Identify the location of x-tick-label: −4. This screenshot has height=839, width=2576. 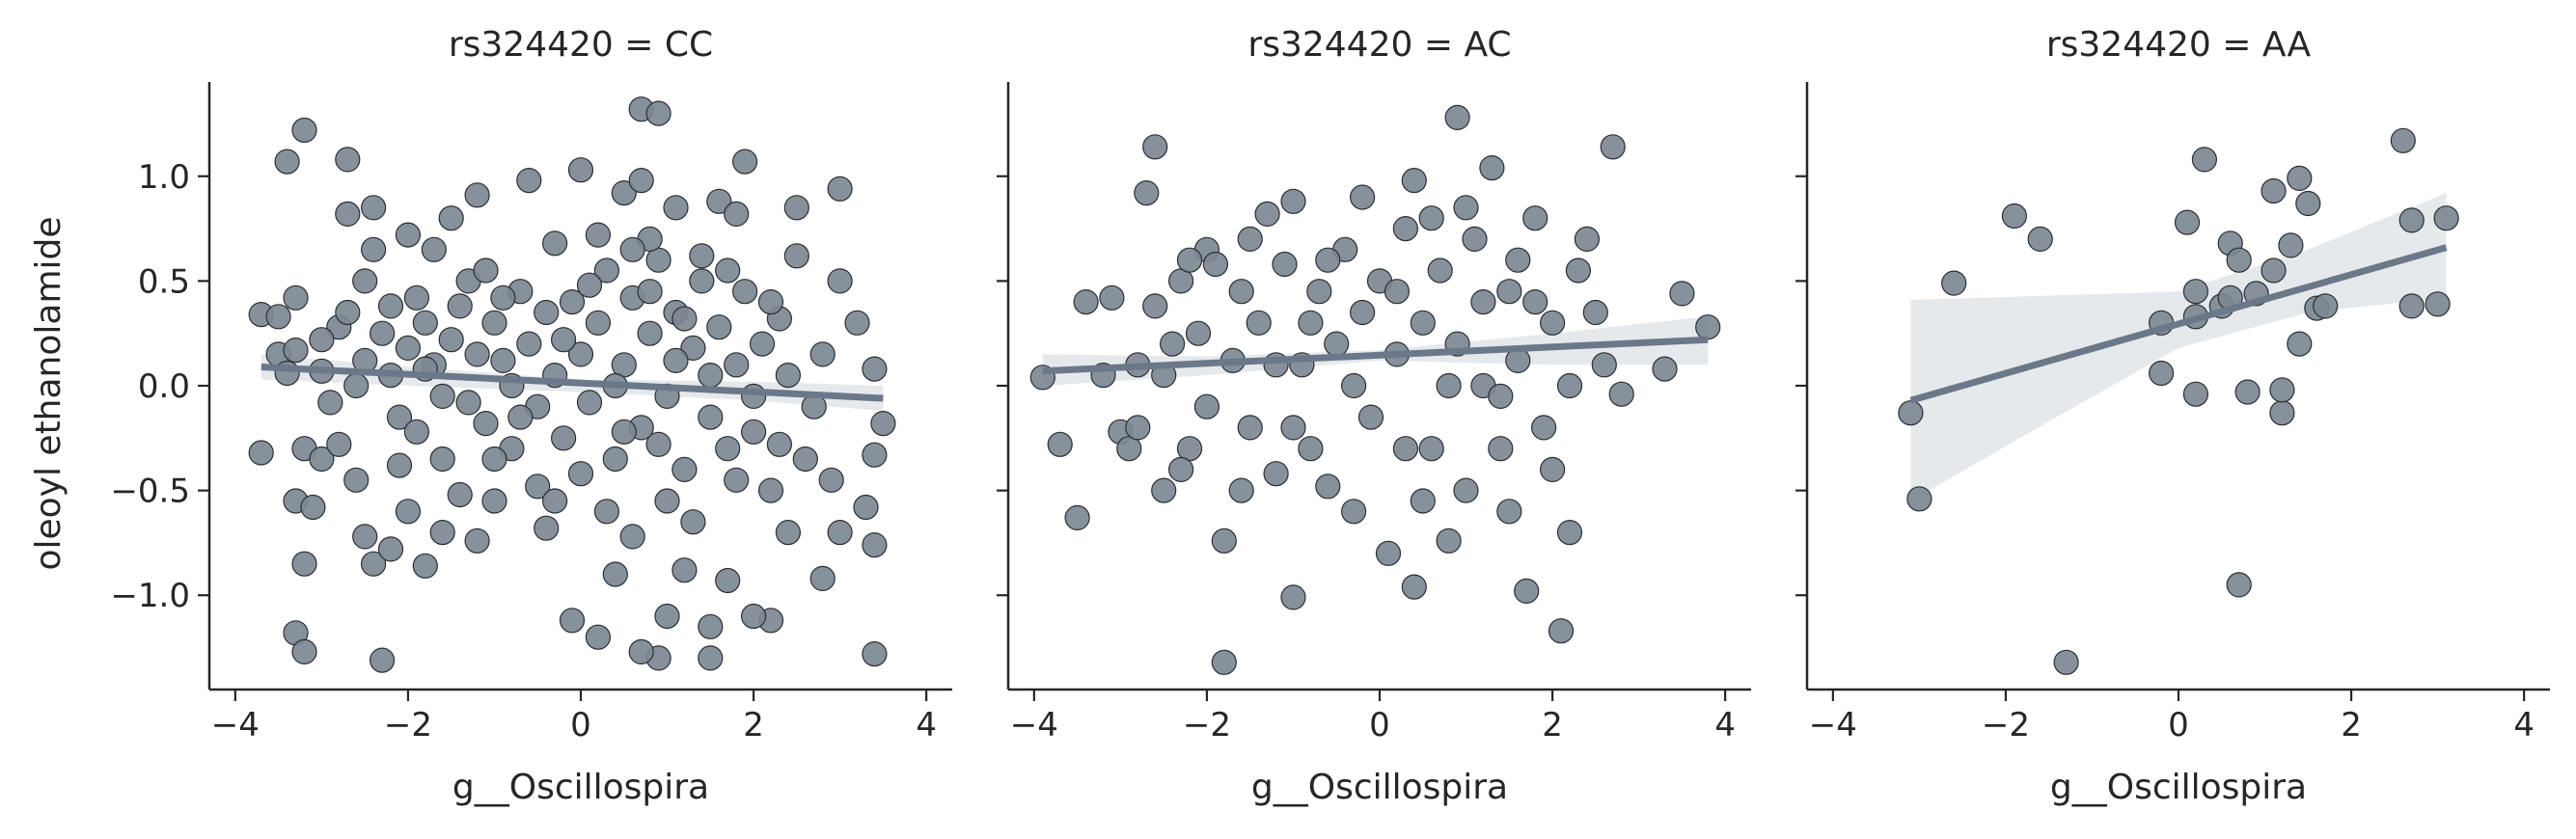
(236, 725).